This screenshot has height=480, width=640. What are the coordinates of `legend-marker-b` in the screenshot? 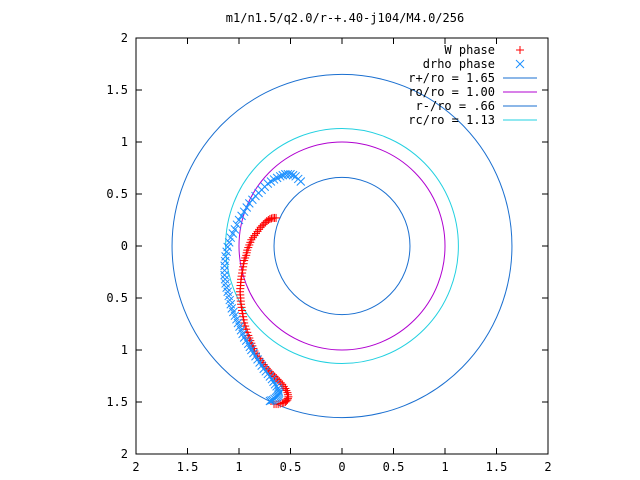 It's located at (520, 64).